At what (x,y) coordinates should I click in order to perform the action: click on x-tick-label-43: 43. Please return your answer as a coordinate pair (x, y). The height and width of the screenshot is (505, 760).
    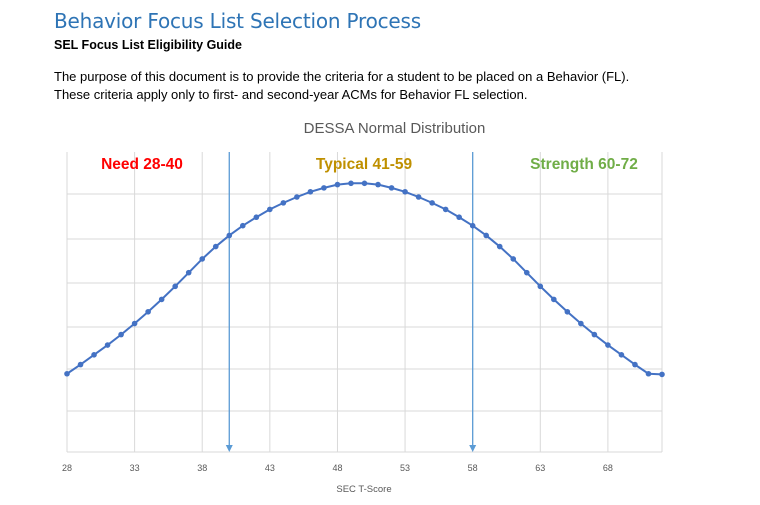
    Looking at the image, I should click on (270, 468).